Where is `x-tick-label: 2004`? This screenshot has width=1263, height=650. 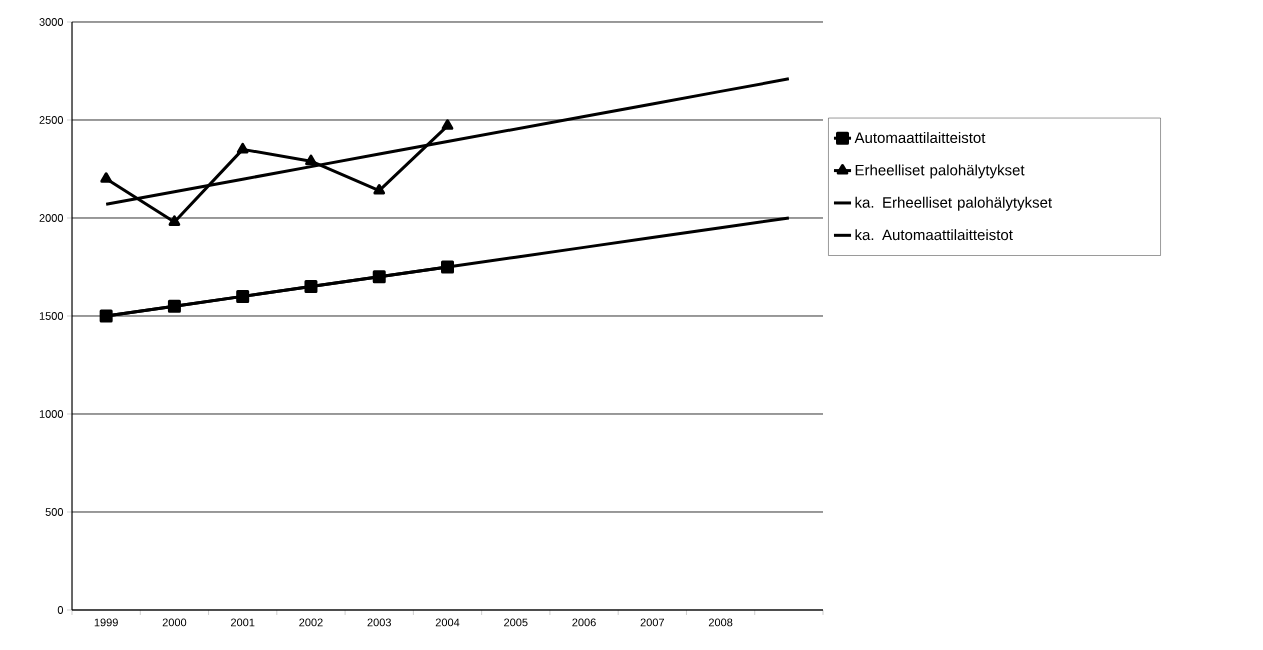 x-tick-label: 2004 is located at coordinates (447, 622).